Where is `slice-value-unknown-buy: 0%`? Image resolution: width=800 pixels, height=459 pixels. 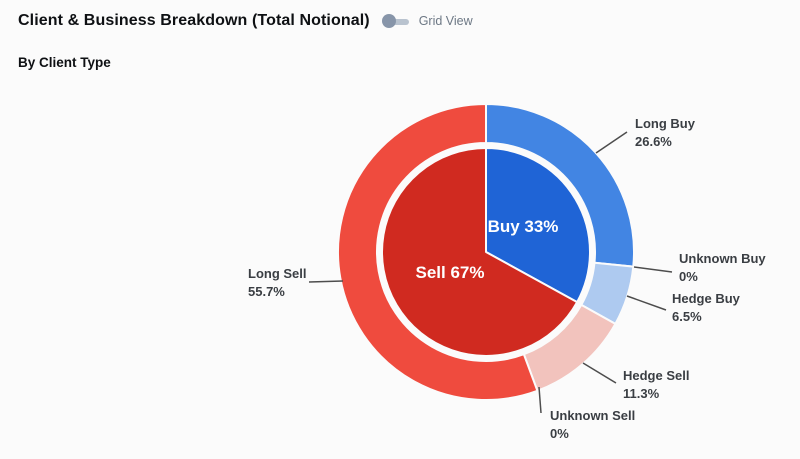
slice-value-unknown-buy: 0% is located at coordinates (688, 276).